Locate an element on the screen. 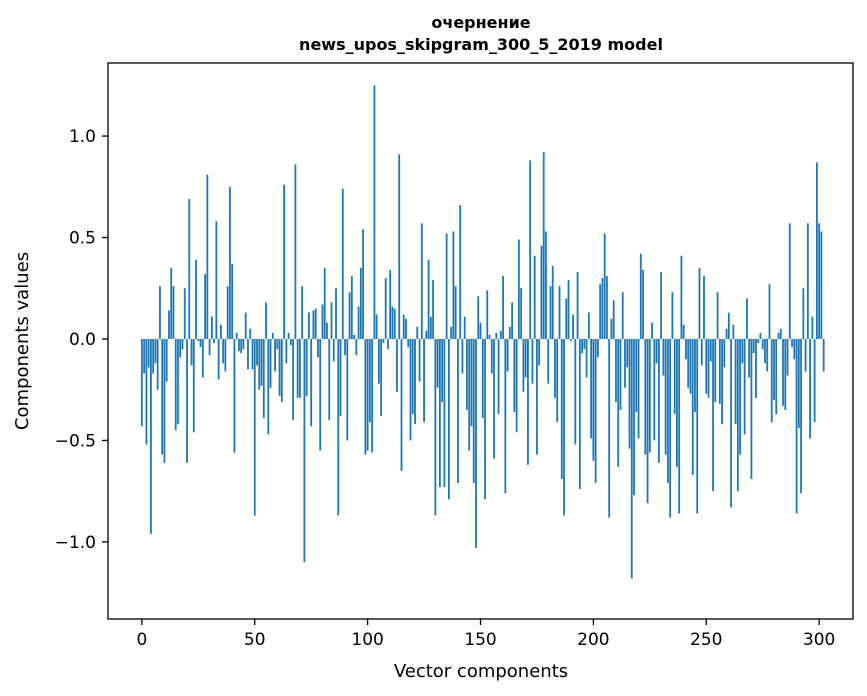 Image resolution: width=867 pixels, height=696 pixels. x-tick-label: 0 is located at coordinates (141, 640).